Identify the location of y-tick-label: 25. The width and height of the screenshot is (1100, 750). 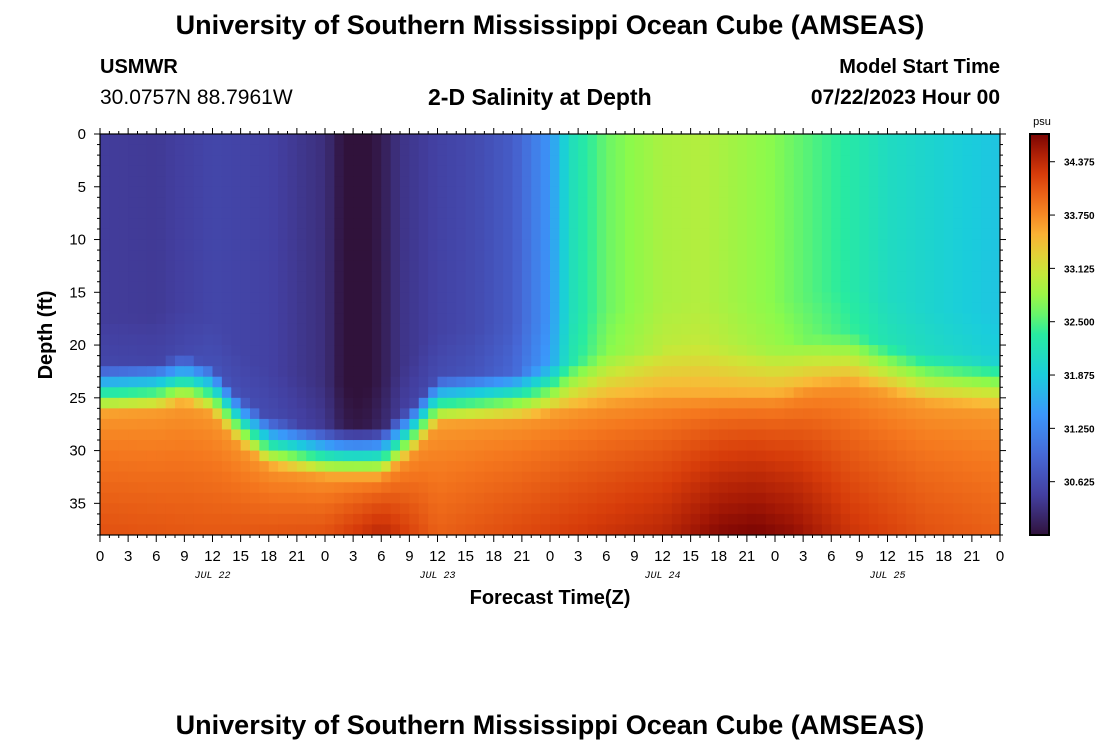
(77, 398).